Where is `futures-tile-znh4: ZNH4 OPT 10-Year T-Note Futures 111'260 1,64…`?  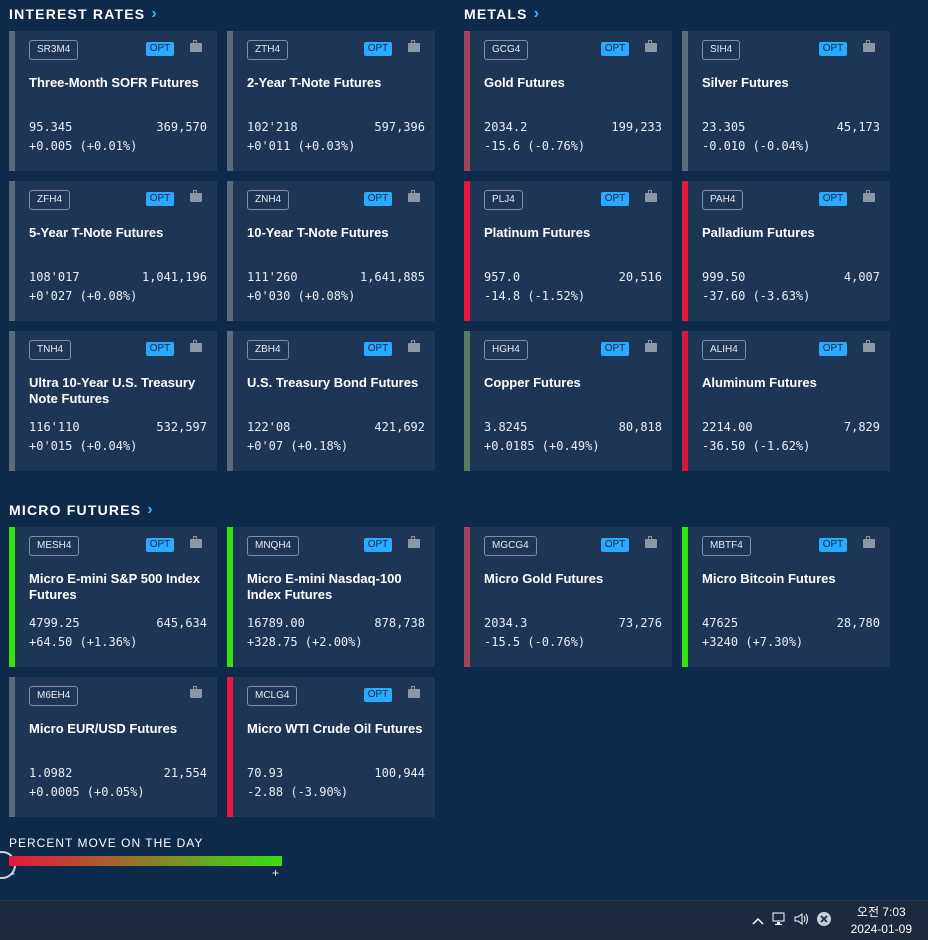
futures-tile-znh4: ZNH4 OPT 10-Year T-Note Futures 111'260 1,64… is located at coordinates (331, 251).